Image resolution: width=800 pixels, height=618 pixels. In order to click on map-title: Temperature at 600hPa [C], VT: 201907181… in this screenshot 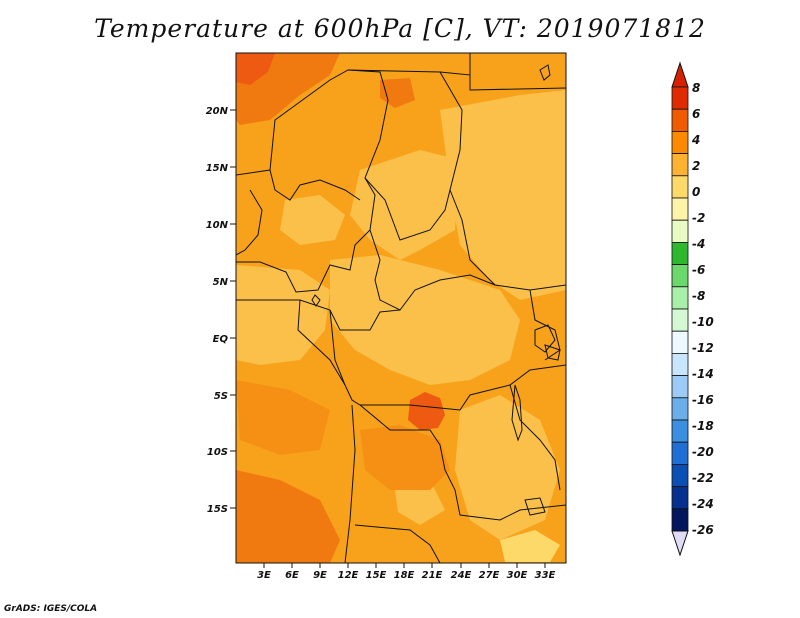, I will do `click(400, 28)`.